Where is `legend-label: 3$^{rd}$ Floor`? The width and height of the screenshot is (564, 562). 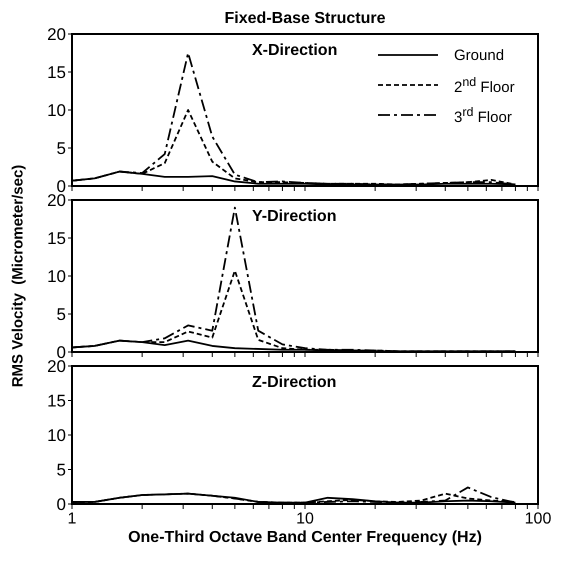 legend-label: 3$^{rd}$ Floor is located at coordinates (483, 115).